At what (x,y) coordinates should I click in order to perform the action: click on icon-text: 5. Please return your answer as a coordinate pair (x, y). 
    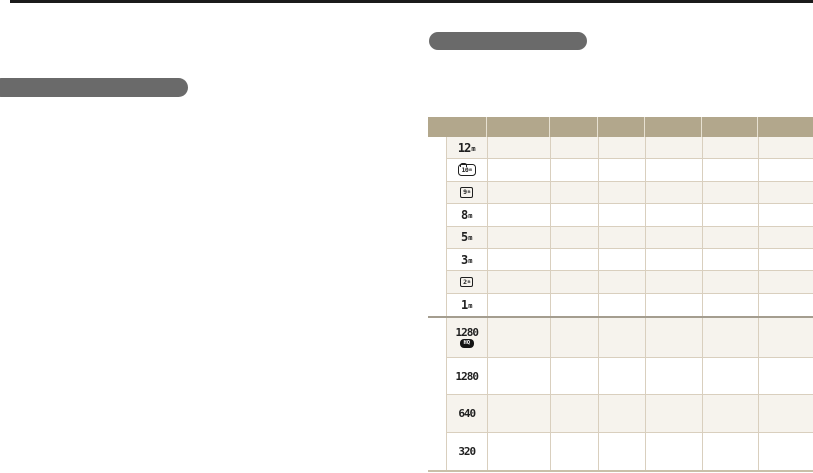
    Looking at the image, I should click on (464, 237).